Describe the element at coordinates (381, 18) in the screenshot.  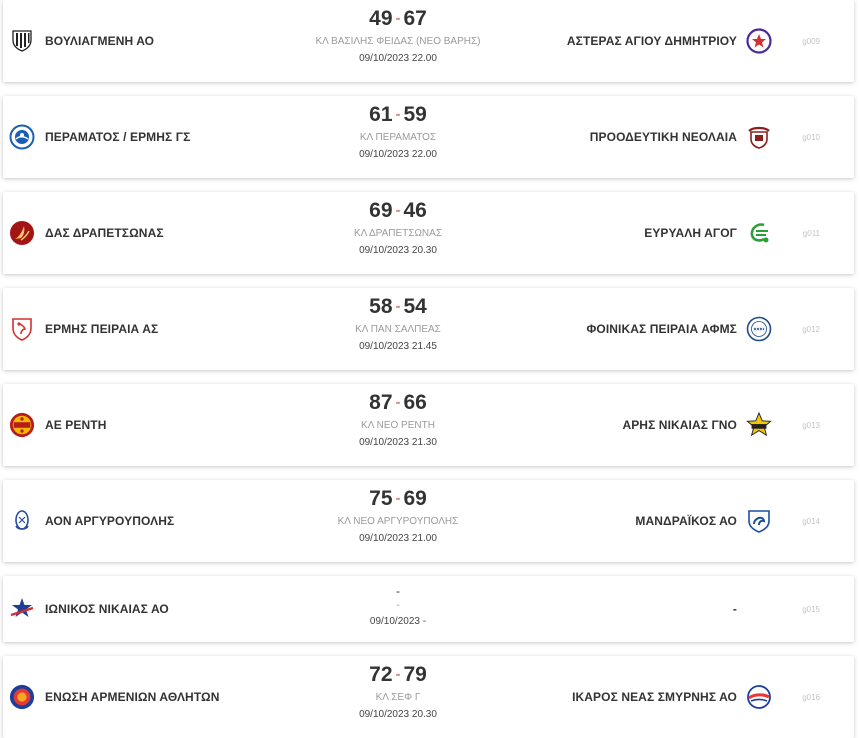
I see `home-score: 49` at that location.